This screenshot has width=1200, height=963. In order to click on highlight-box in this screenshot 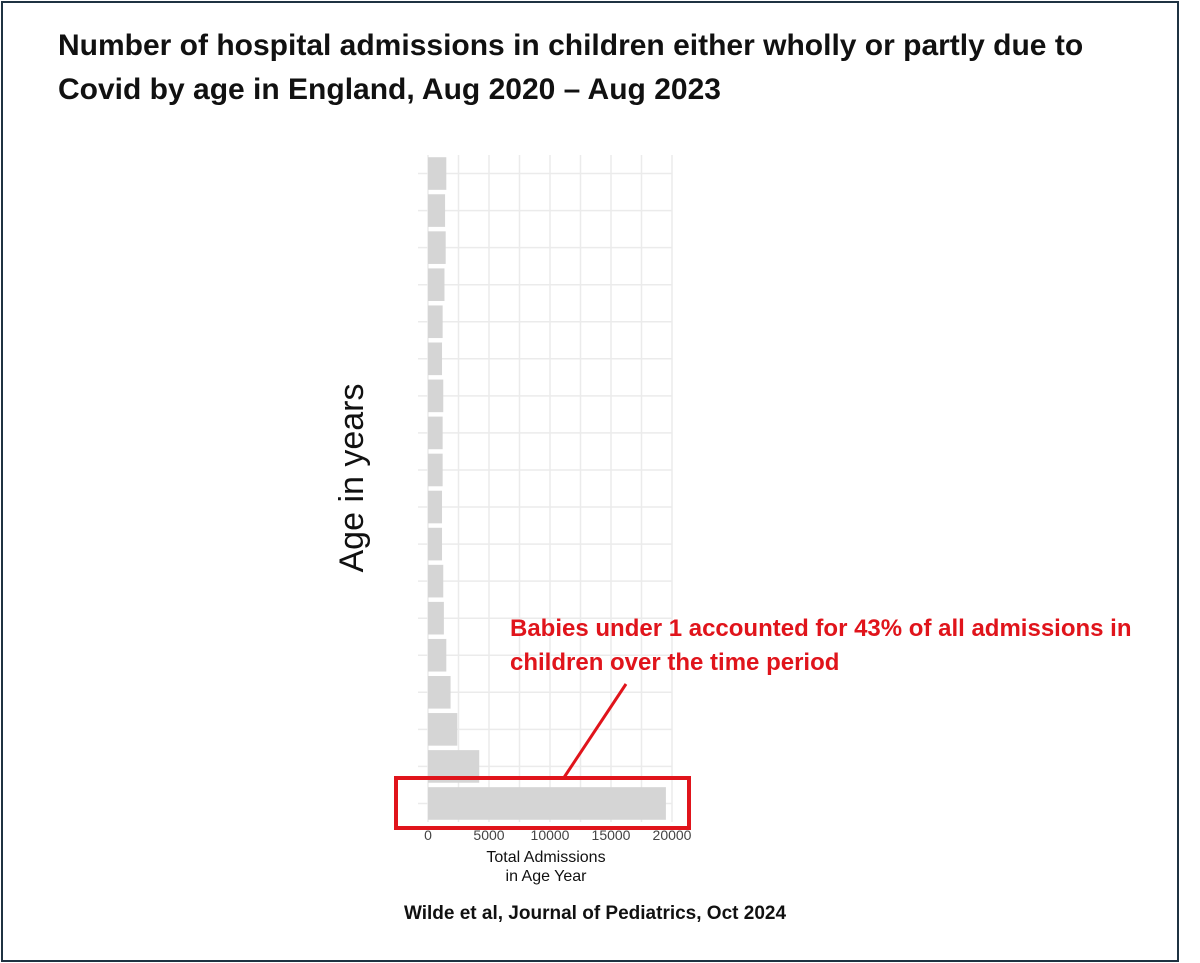, I will do `click(542, 803)`.